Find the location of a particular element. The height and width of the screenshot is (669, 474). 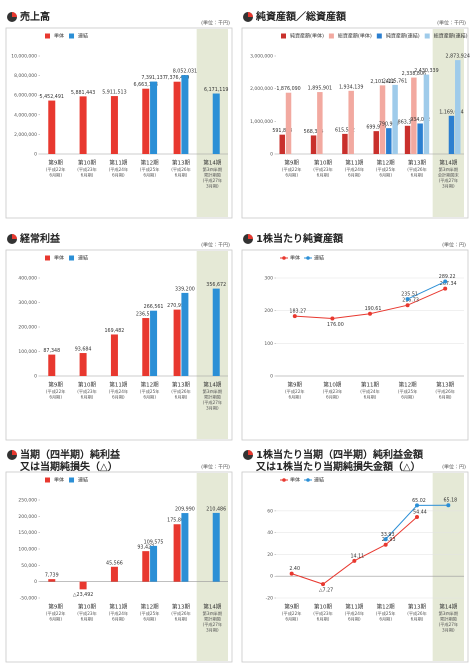

value-label: 5,452,491 is located at coordinates (52, 97).